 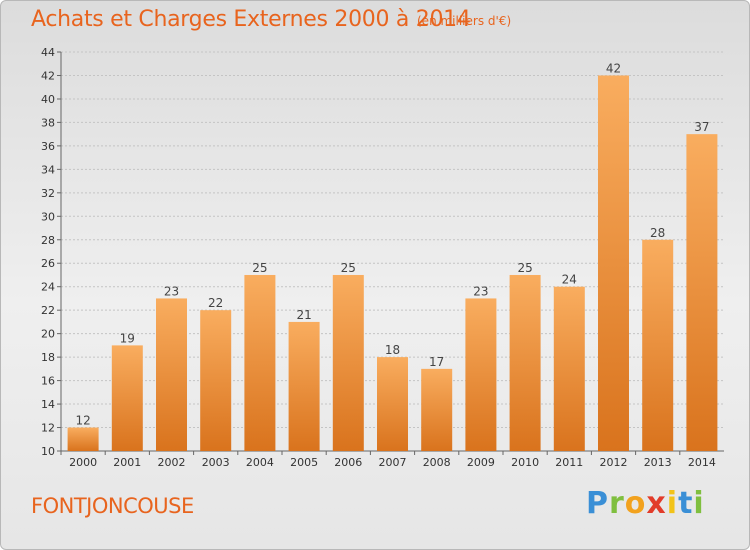 I want to click on x-tick-label: 2004, so click(x=260, y=462).